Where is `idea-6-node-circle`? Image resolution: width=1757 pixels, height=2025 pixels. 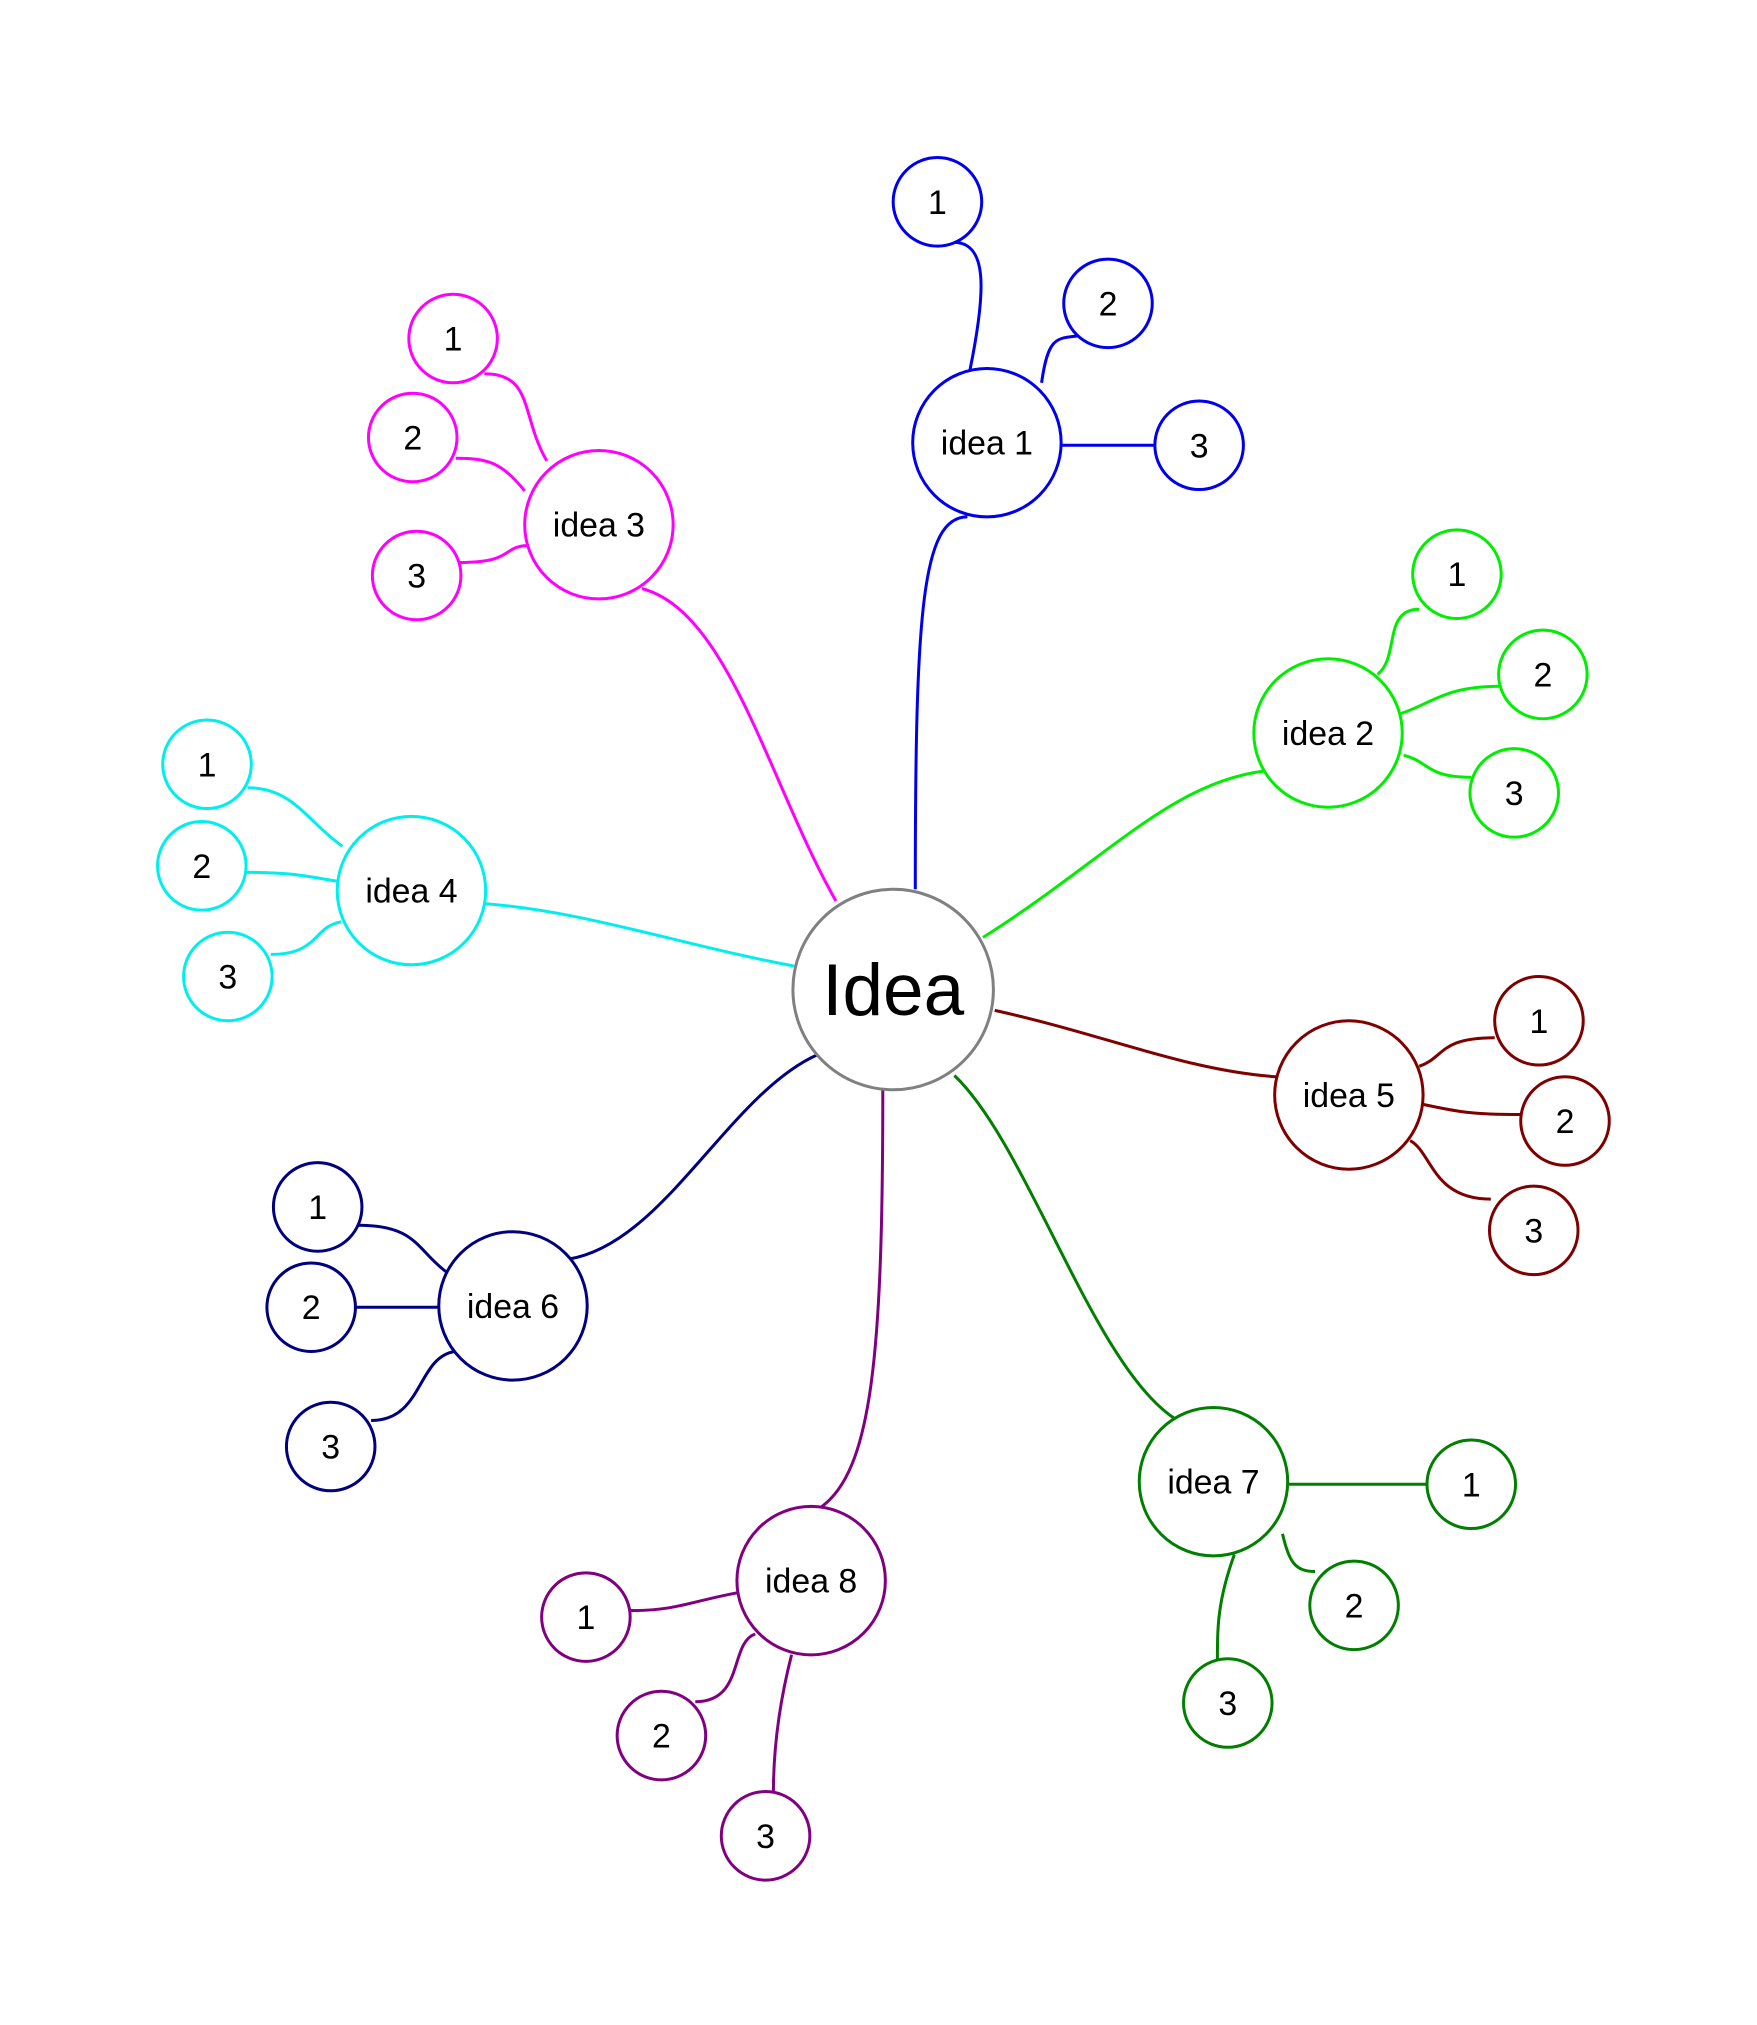
idea-6-node-circle is located at coordinates (513, 1306).